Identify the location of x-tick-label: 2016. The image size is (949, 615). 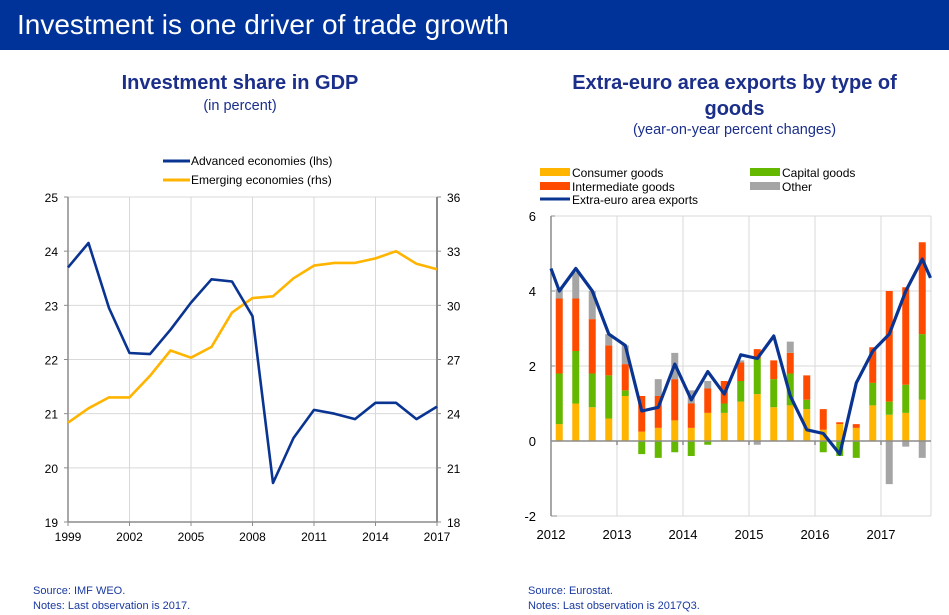
(815, 534).